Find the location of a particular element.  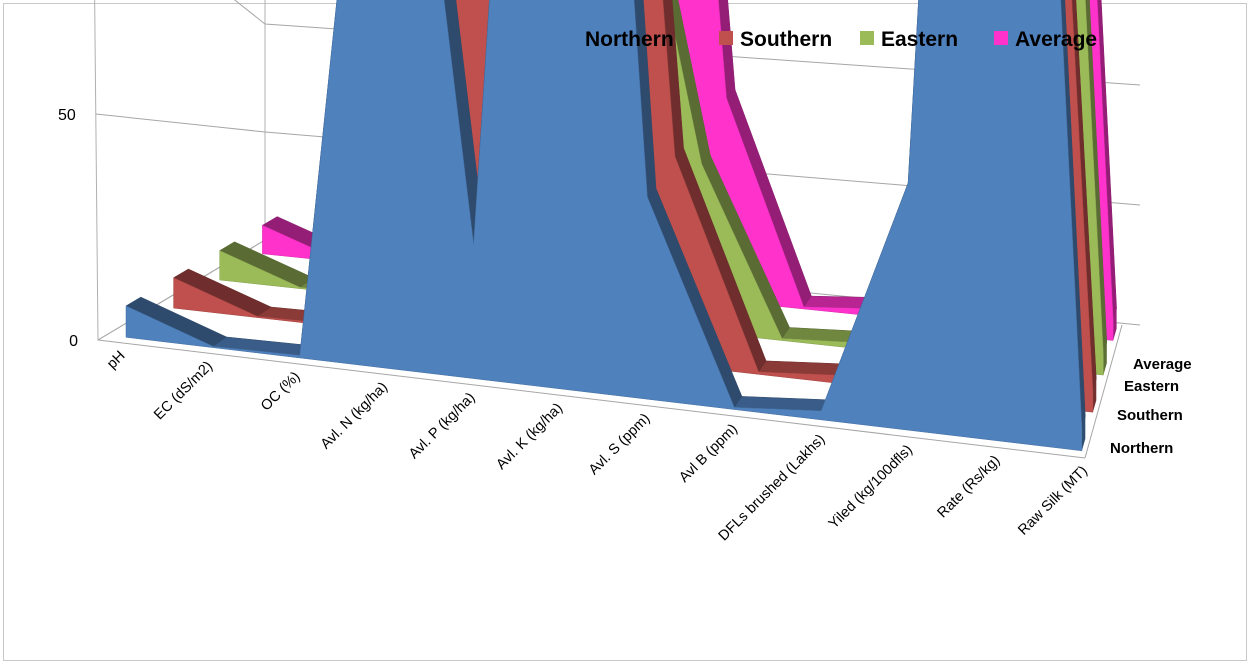

x-tick-label: Avl. K (kg/ha) is located at coordinates (529, 436).